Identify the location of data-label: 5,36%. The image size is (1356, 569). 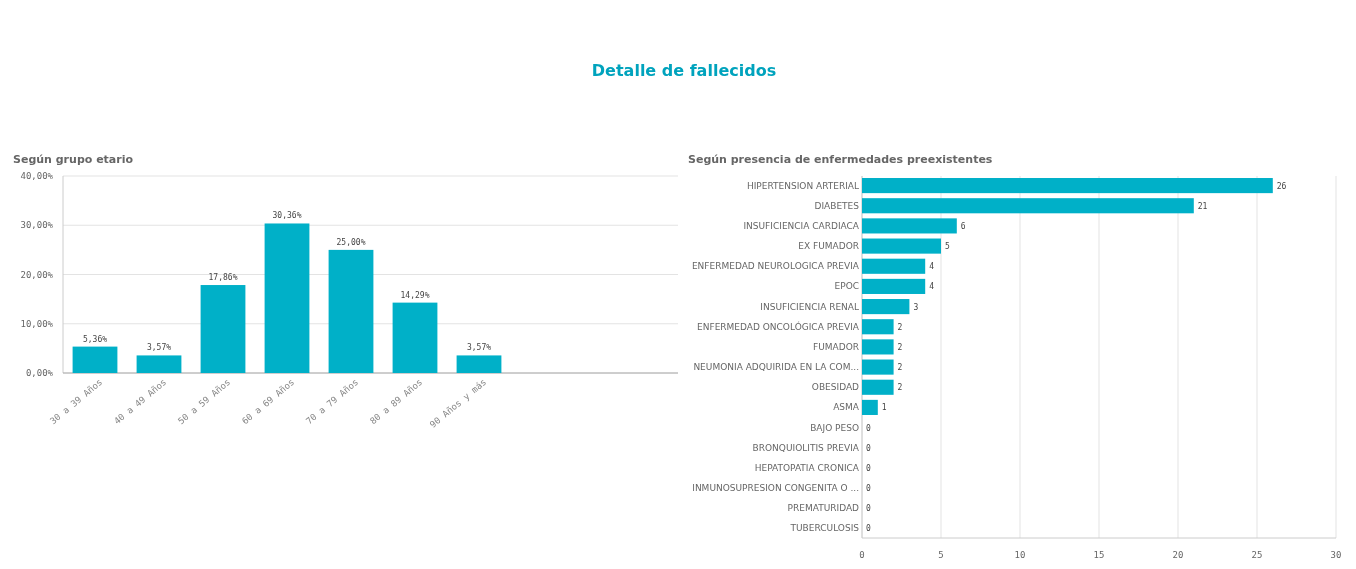
(95, 339).